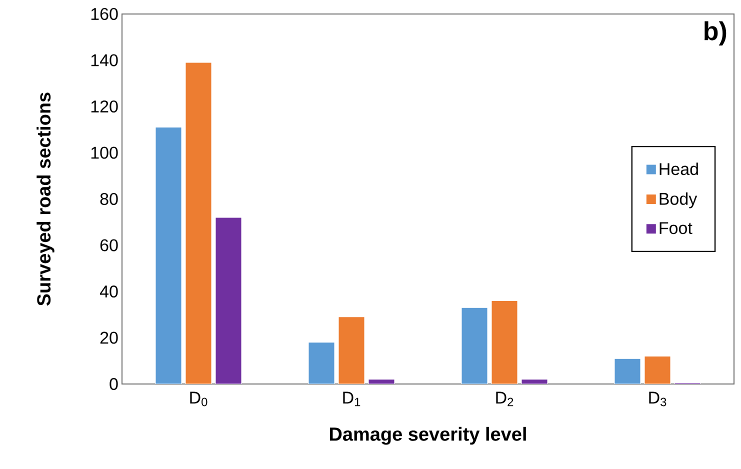 The image size is (741, 469). I want to click on annotation: b), so click(715, 33).